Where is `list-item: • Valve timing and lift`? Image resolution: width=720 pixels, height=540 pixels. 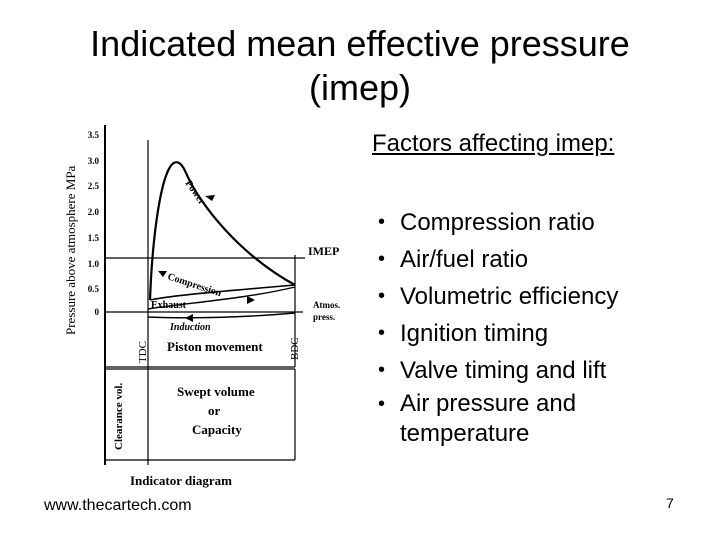
list-item: • Valve timing and lift is located at coordinates (529, 370).